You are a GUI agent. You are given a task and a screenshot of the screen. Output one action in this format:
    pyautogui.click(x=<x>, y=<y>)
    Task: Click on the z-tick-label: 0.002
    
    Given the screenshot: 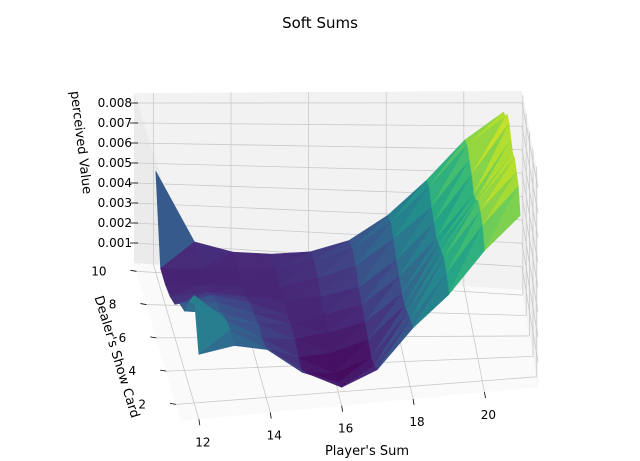 What is the action you would take?
    pyautogui.click(x=115, y=223)
    